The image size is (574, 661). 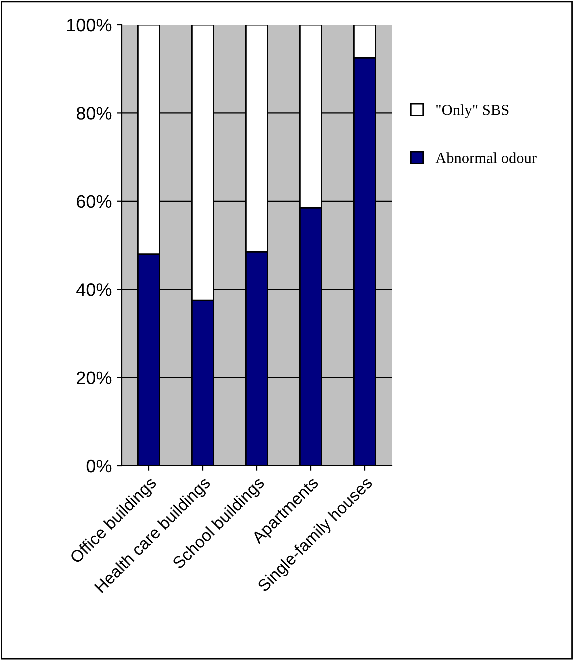 I want to click on legend-label: "Only" SBS, so click(x=472, y=111).